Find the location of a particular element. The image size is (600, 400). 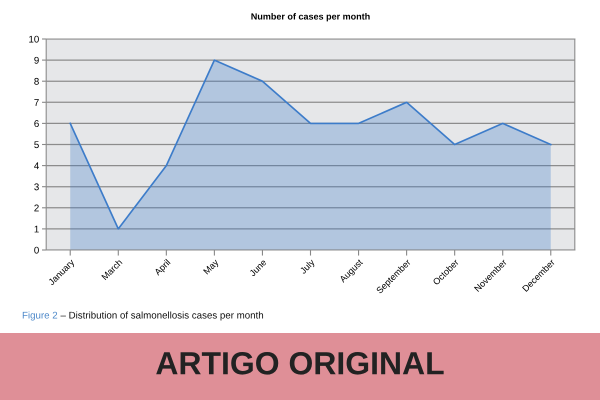

y-tick-label: 2 is located at coordinates (36, 208).